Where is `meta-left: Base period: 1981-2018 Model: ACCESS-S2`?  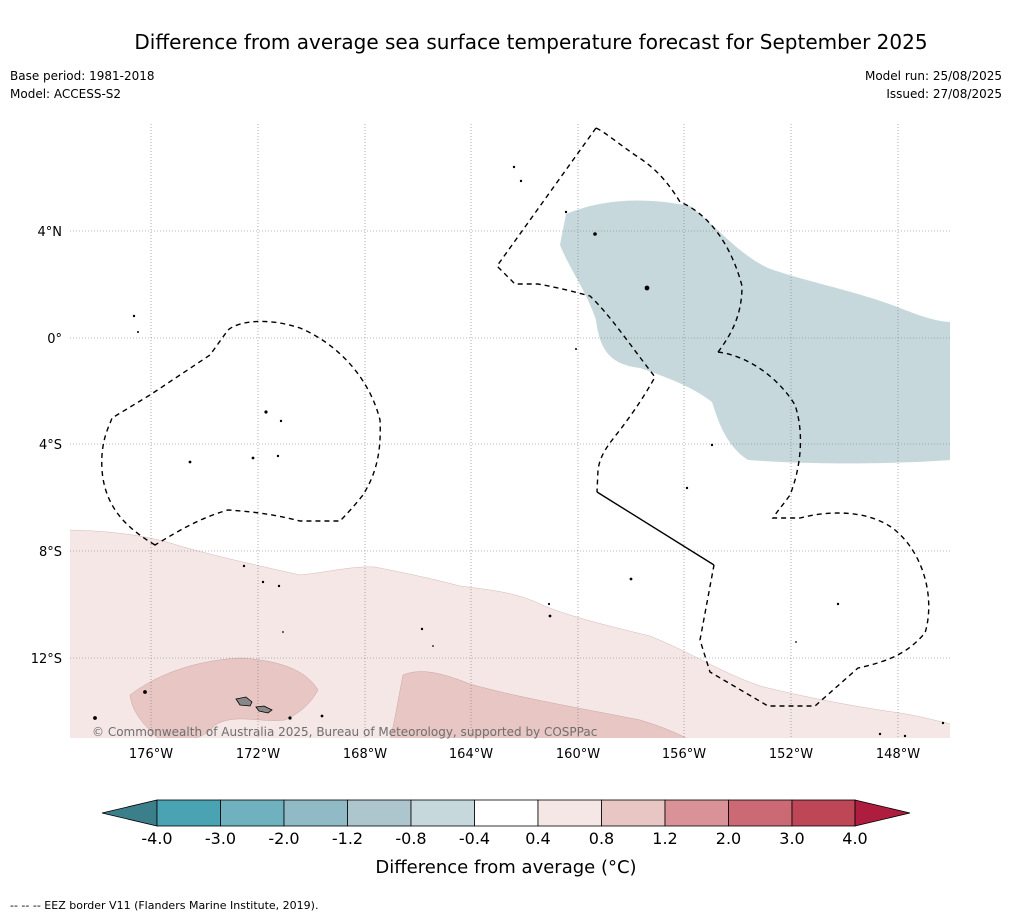 meta-left: Base period: 1981-2018 Model: ACCESS-S2 is located at coordinates (82, 85).